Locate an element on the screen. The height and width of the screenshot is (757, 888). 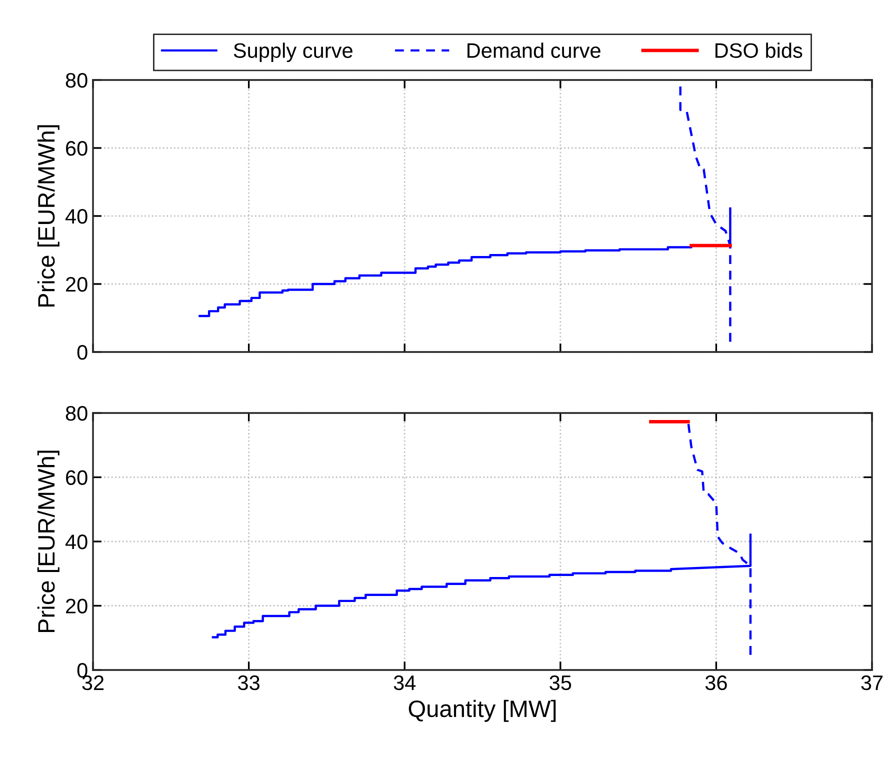
x-tick-label: 36 is located at coordinates (716, 682).